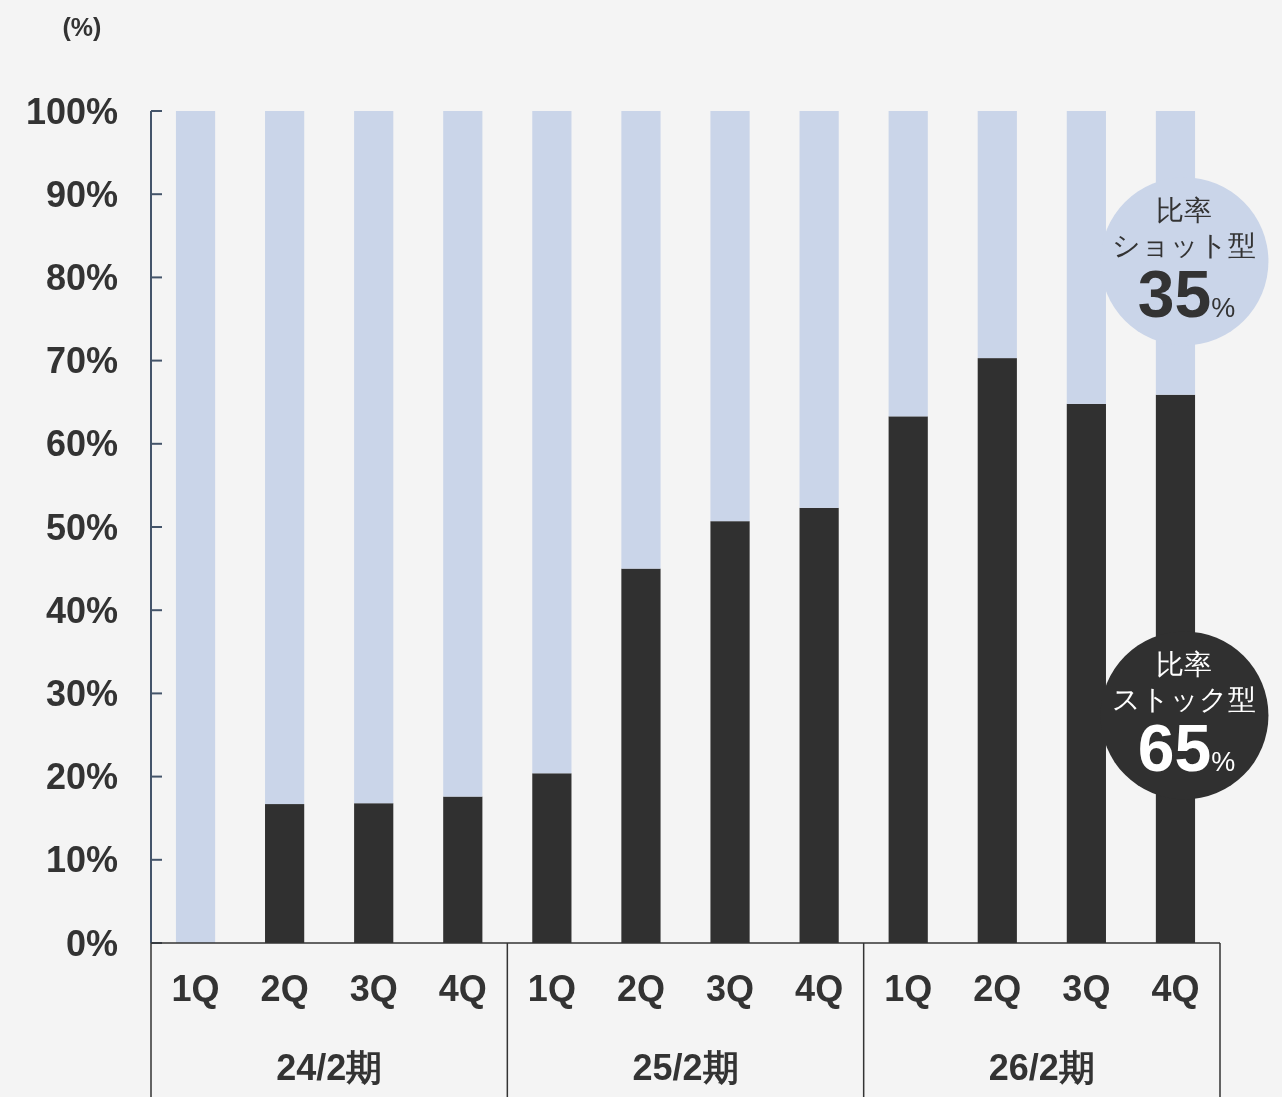  Describe the element at coordinates (81, 693) in the screenshot. I see `ytick-label: 30%` at that location.